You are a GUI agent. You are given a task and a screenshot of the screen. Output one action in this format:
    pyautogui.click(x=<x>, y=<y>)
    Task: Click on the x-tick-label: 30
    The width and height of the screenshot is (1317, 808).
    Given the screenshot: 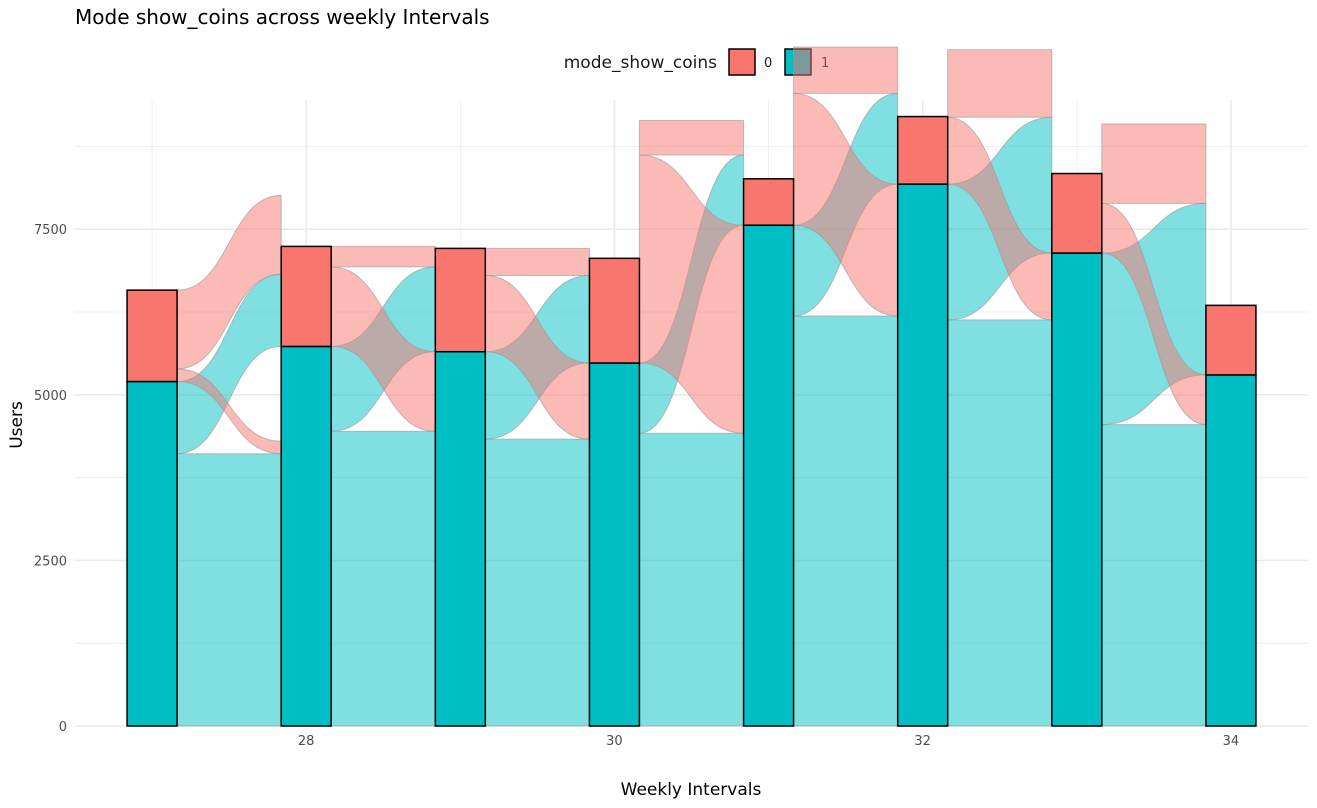 What is the action you would take?
    pyautogui.click(x=614, y=741)
    